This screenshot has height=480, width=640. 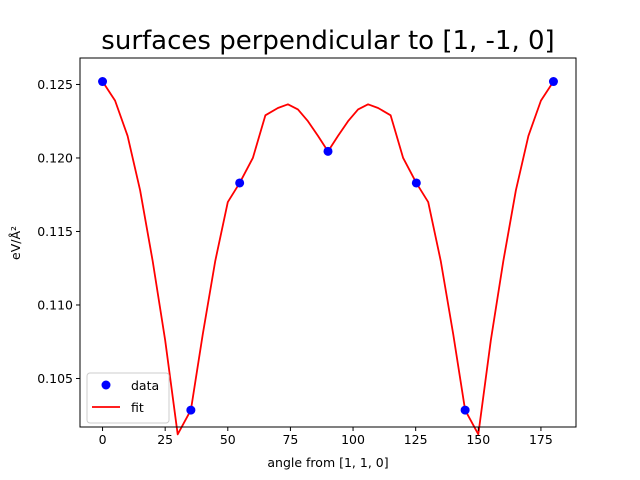 I want to click on x-tick-label: 150, so click(x=478, y=439).